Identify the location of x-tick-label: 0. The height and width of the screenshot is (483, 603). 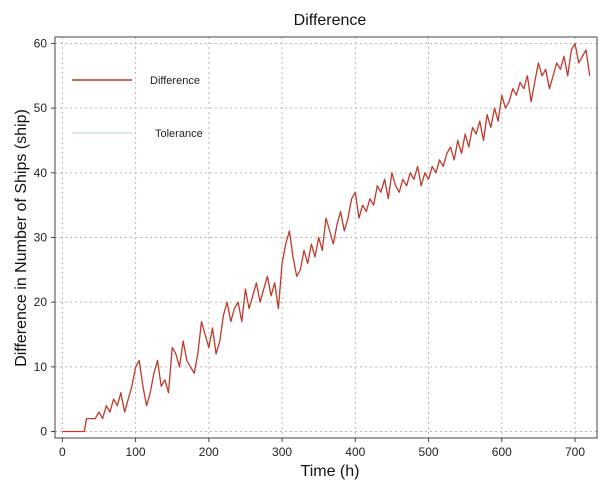
(62, 452).